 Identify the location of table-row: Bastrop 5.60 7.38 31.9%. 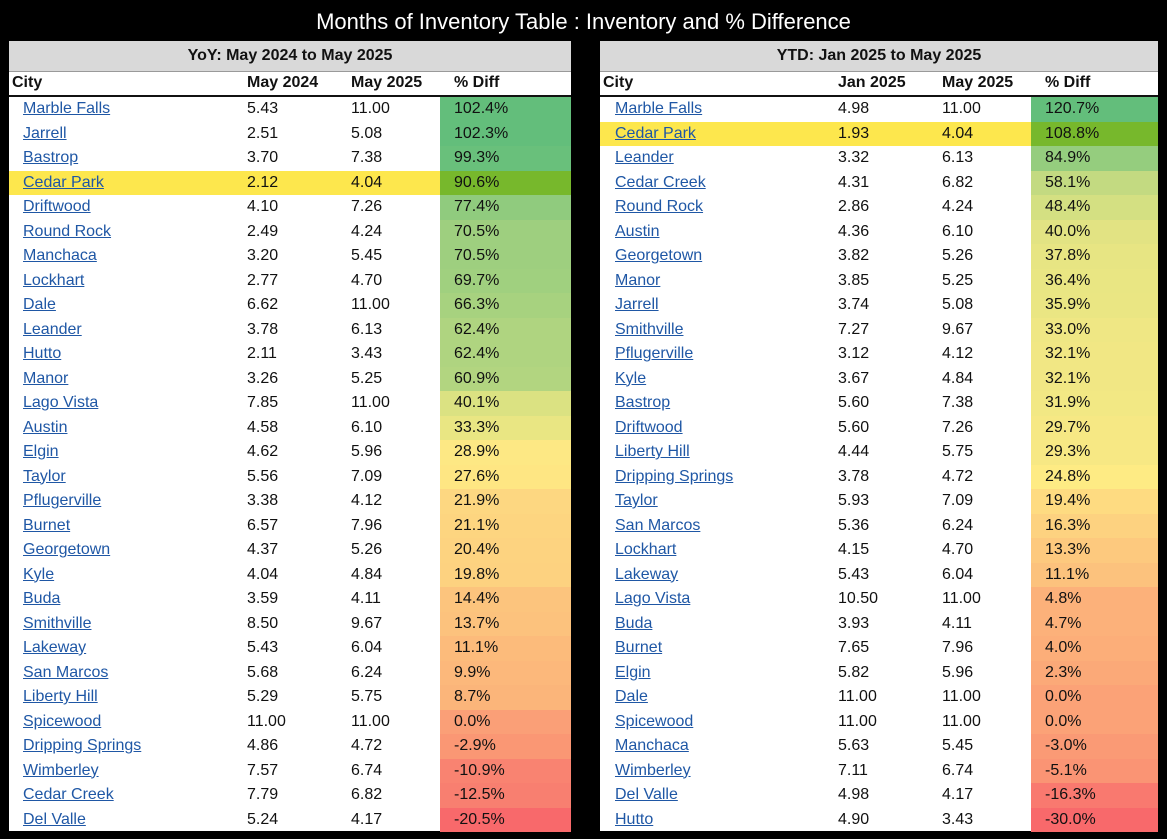
(879, 403).